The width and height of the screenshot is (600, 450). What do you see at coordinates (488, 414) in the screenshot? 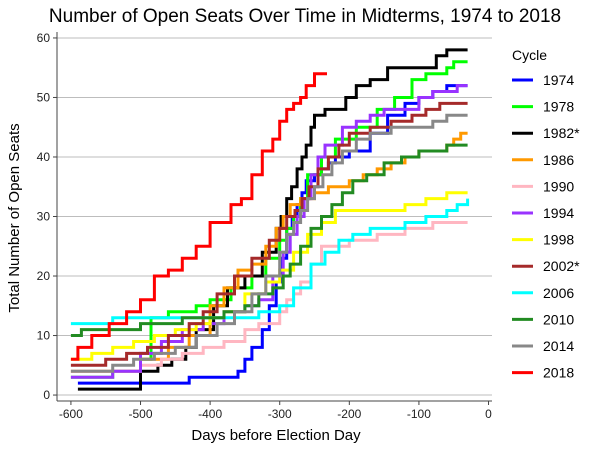
I see `x-tick-label: 0` at bounding box center [488, 414].